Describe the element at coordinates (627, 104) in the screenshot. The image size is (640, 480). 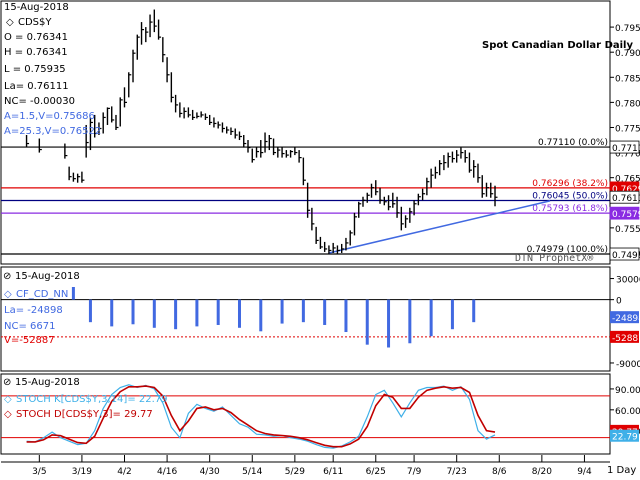
I see `price-y-tick-label: 0.78000` at that location.